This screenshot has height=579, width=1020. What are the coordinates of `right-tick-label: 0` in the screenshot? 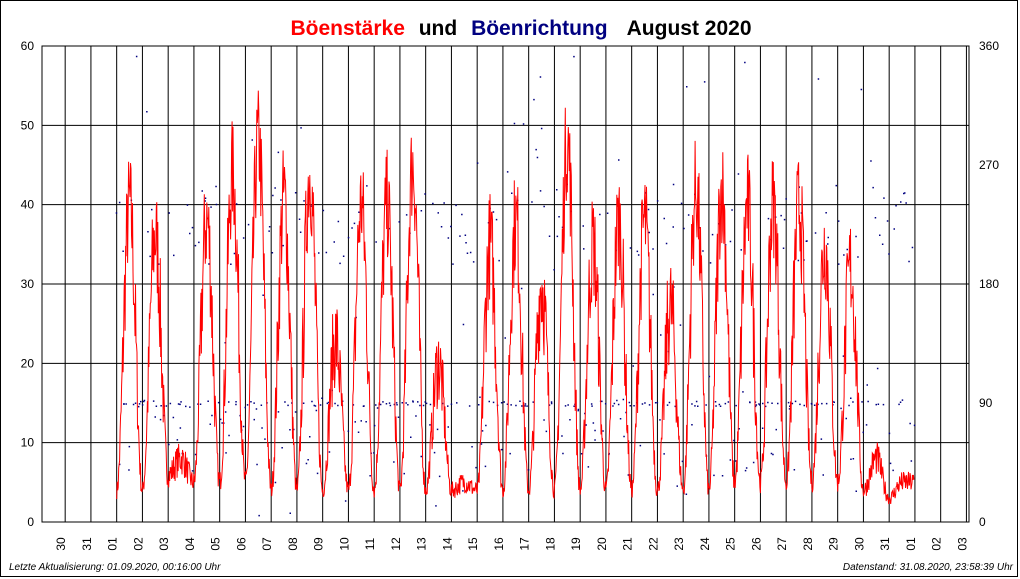 It's located at (982, 522).